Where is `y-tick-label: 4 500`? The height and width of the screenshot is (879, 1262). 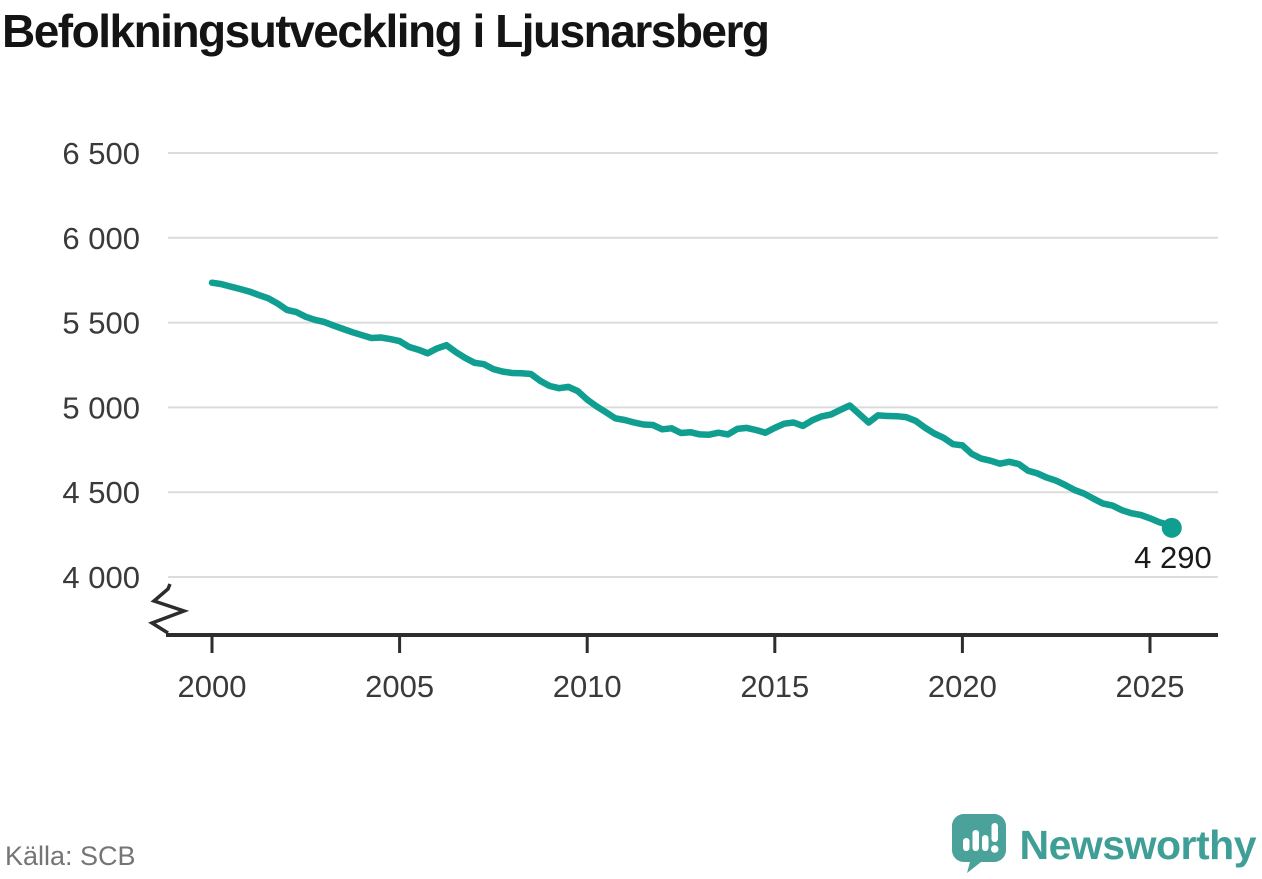
y-tick-label: 4 500 is located at coordinates (101, 492).